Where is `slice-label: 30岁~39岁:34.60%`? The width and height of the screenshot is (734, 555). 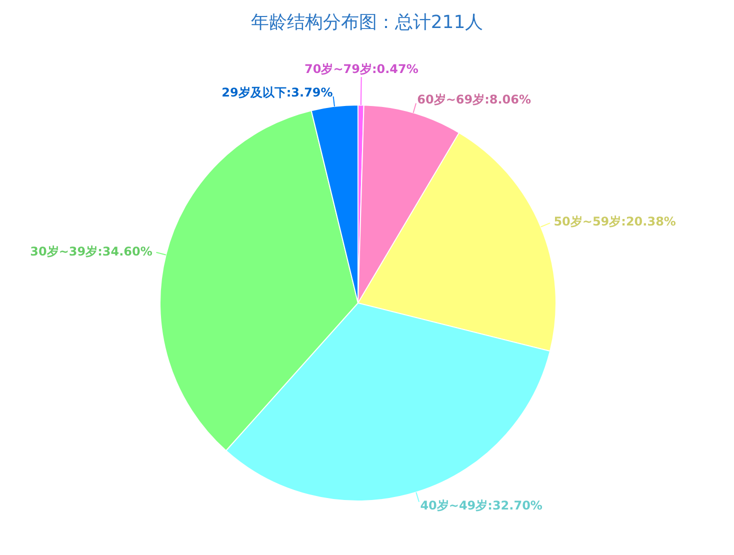
slice-label: 30岁~39岁:34.60% is located at coordinates (91, 251).